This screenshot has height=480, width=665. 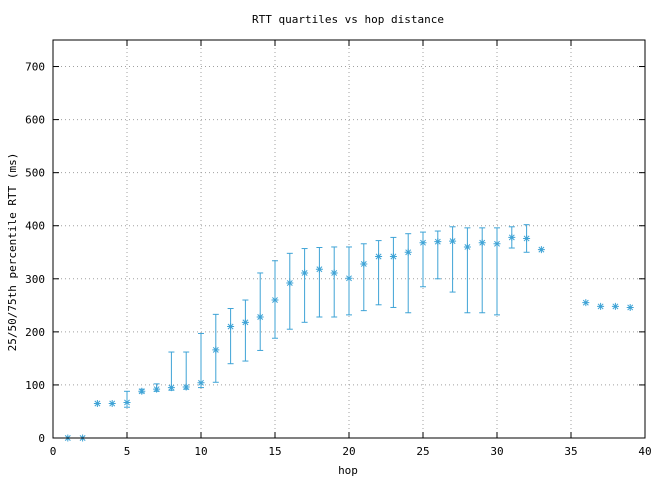 What do you see at coordinates (348, 451) in the screenshot?
I see `x-tick-label: 20` at bounding box center [348, 451].